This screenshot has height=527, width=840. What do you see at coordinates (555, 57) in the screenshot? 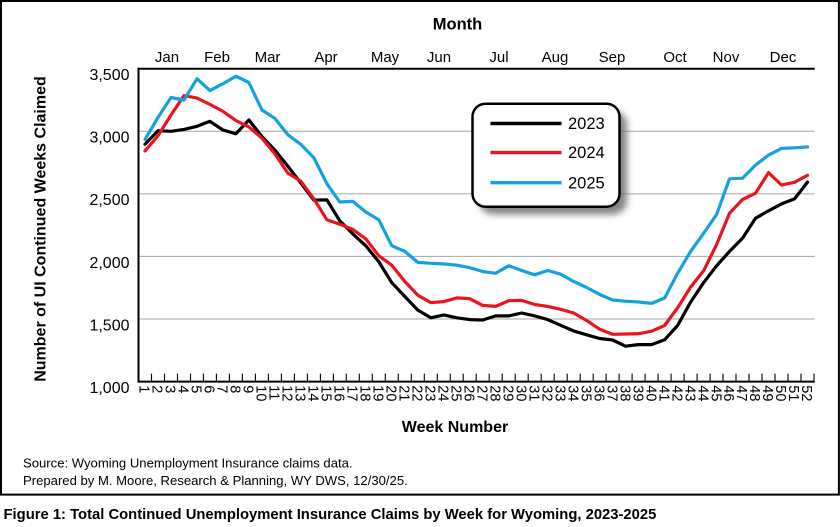
I see `svg-text: Aug` at bounding box center [555, 57].